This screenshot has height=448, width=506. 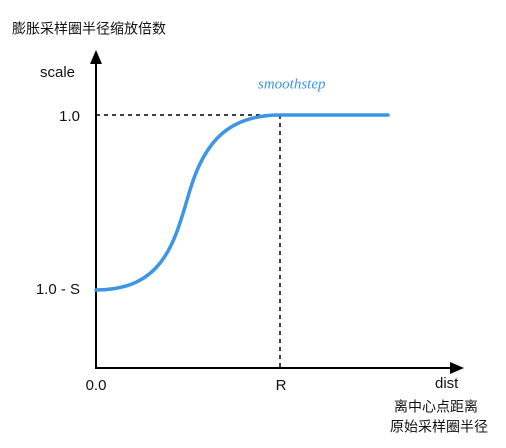 I want to click on y-axis-label: scale, so click(x=57, y=72).